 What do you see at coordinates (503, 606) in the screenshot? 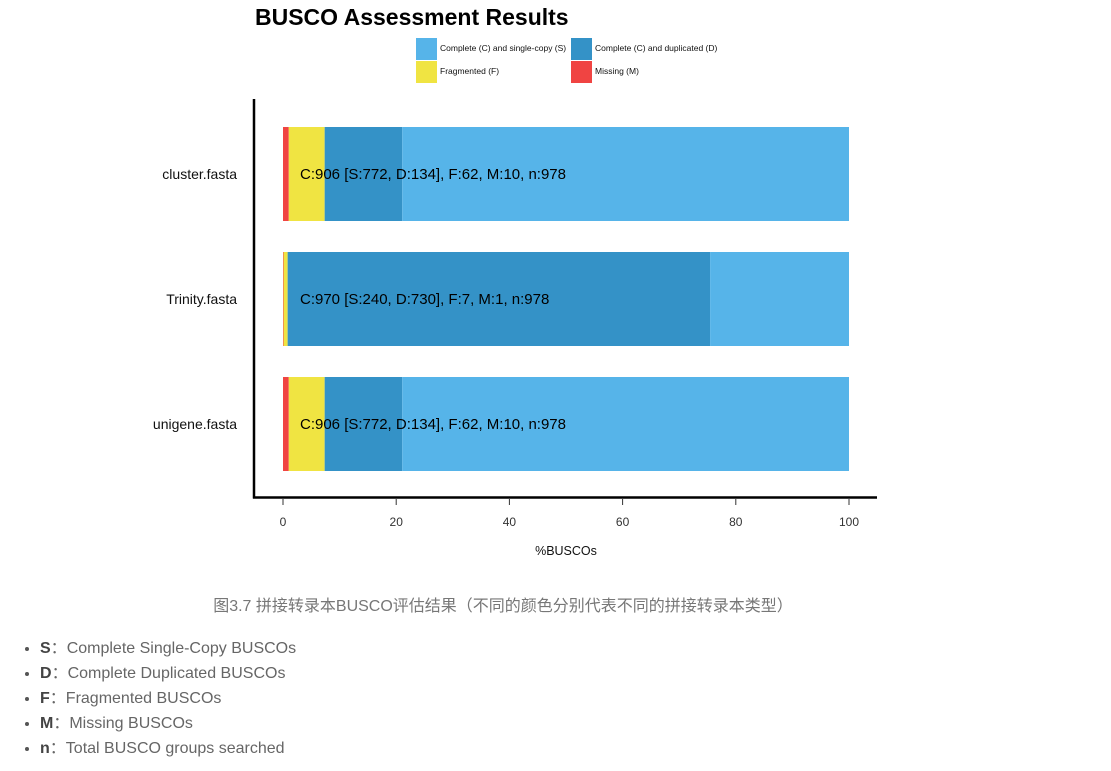
I see `figure-caption: 图3.7 拼接转录本BUSCO评估结果（不同的颜色分别代表不同的拼接转录本类型）` at bounding box center [503, 606].